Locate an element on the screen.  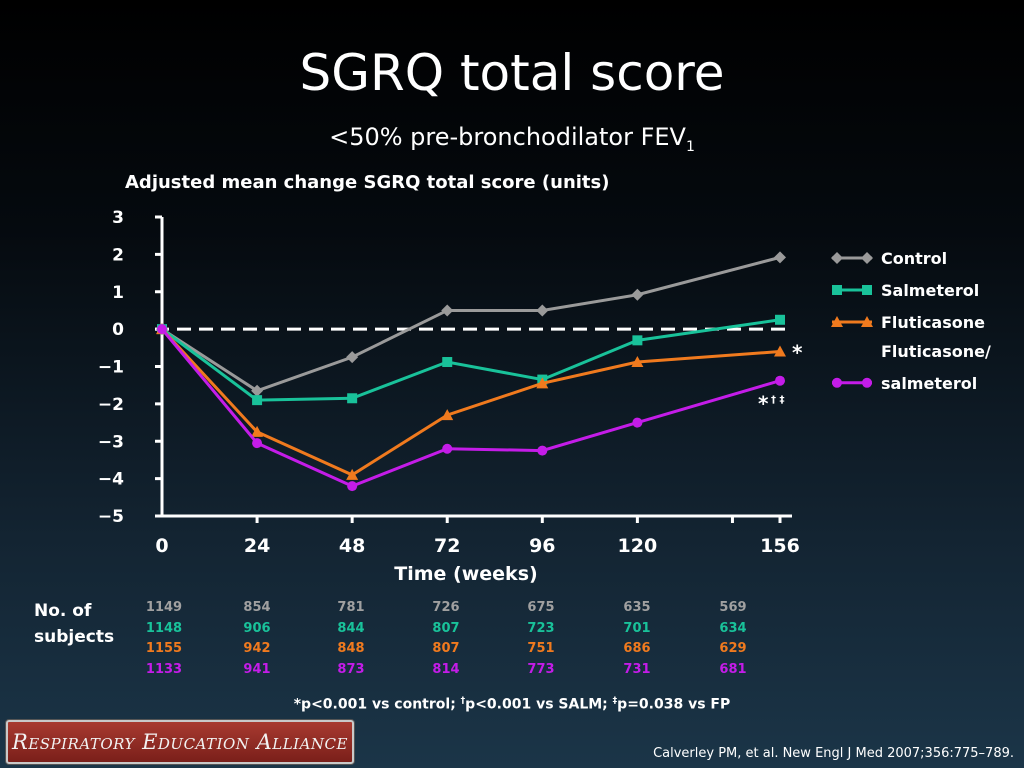
subjects-count-cell: 848 is located at coordinates (351, 648).